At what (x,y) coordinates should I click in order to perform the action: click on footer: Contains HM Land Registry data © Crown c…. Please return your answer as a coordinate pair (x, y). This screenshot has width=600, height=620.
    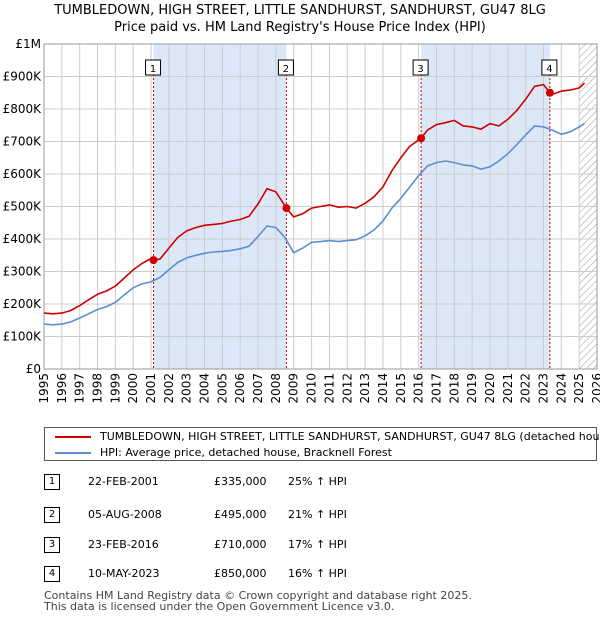
    Looking at the image, I should click on (258, 601).